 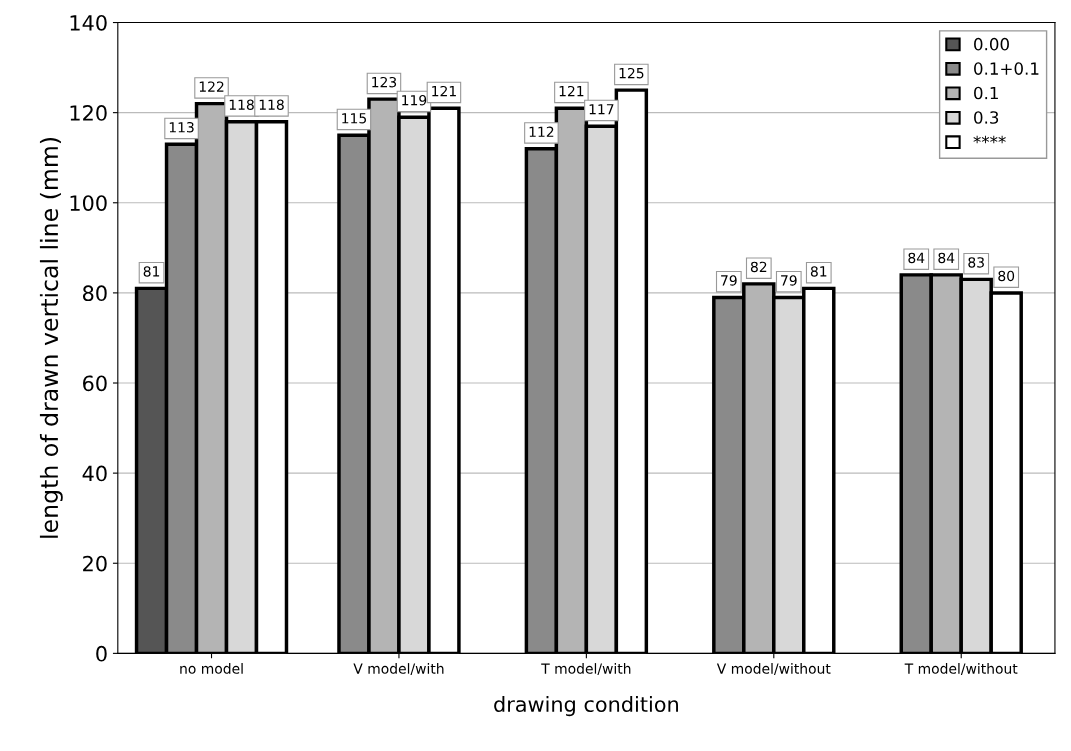 I want to click on x-tick-label: no model, so click(x=211, y=668).